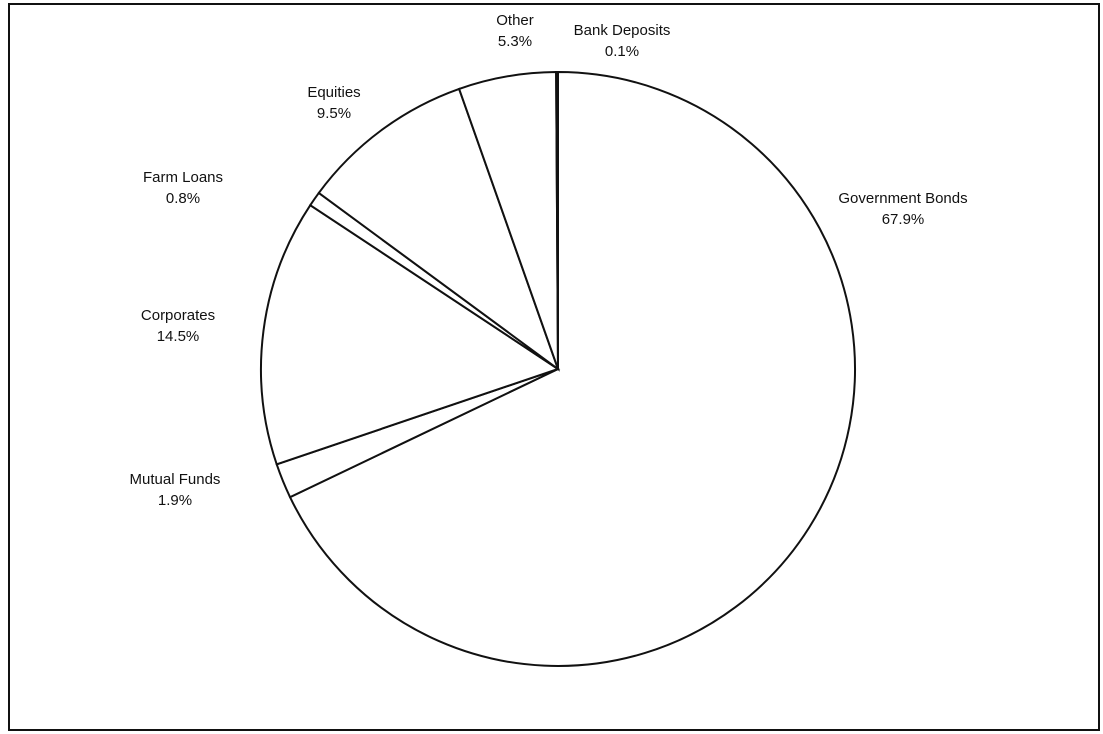 This screenshot has height=734, width=1103. Describe the element at coordinates (178, 315) in the screenshot. I see `slice-label-corporates: Corporates` at that location.